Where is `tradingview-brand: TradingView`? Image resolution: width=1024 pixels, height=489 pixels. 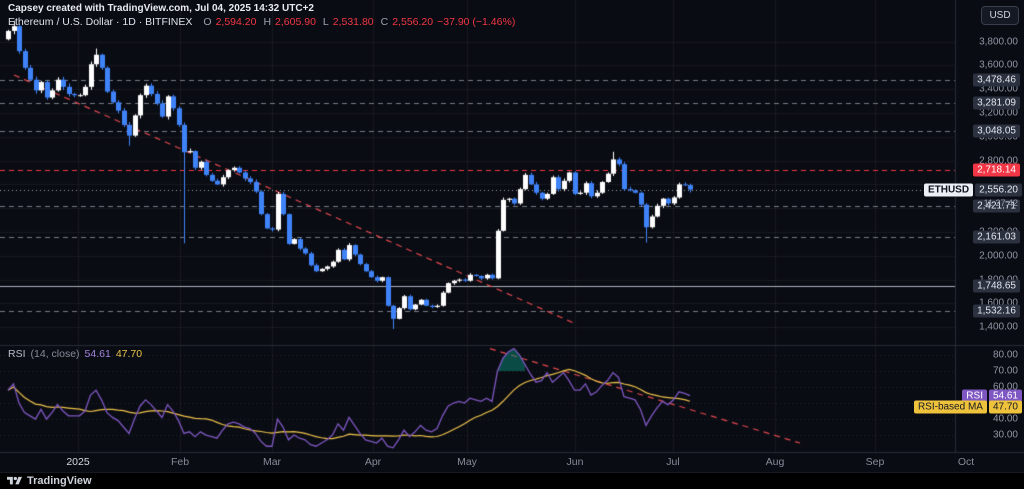
tradingview-brand: TradingView is located at coordinates (59, 481).